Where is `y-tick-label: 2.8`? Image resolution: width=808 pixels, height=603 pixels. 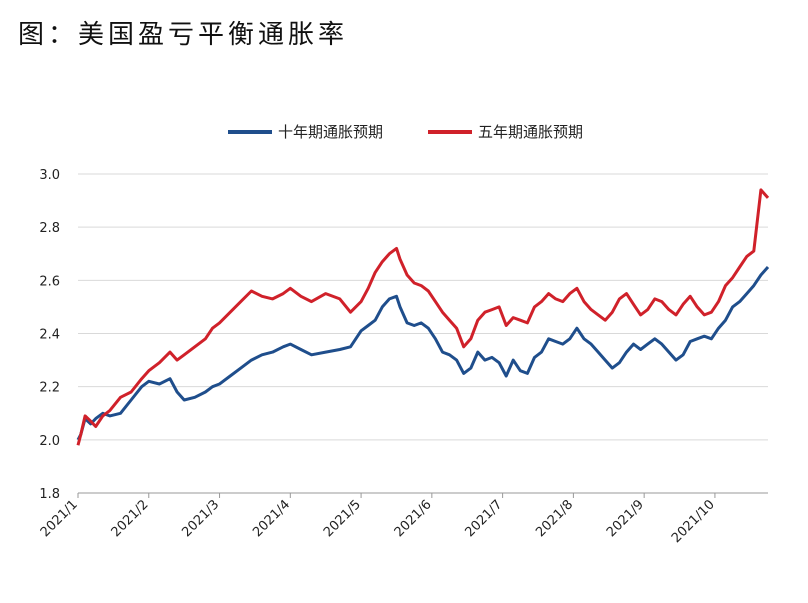 y-tick-label: 2.8 is located at coordinates (49, 228).